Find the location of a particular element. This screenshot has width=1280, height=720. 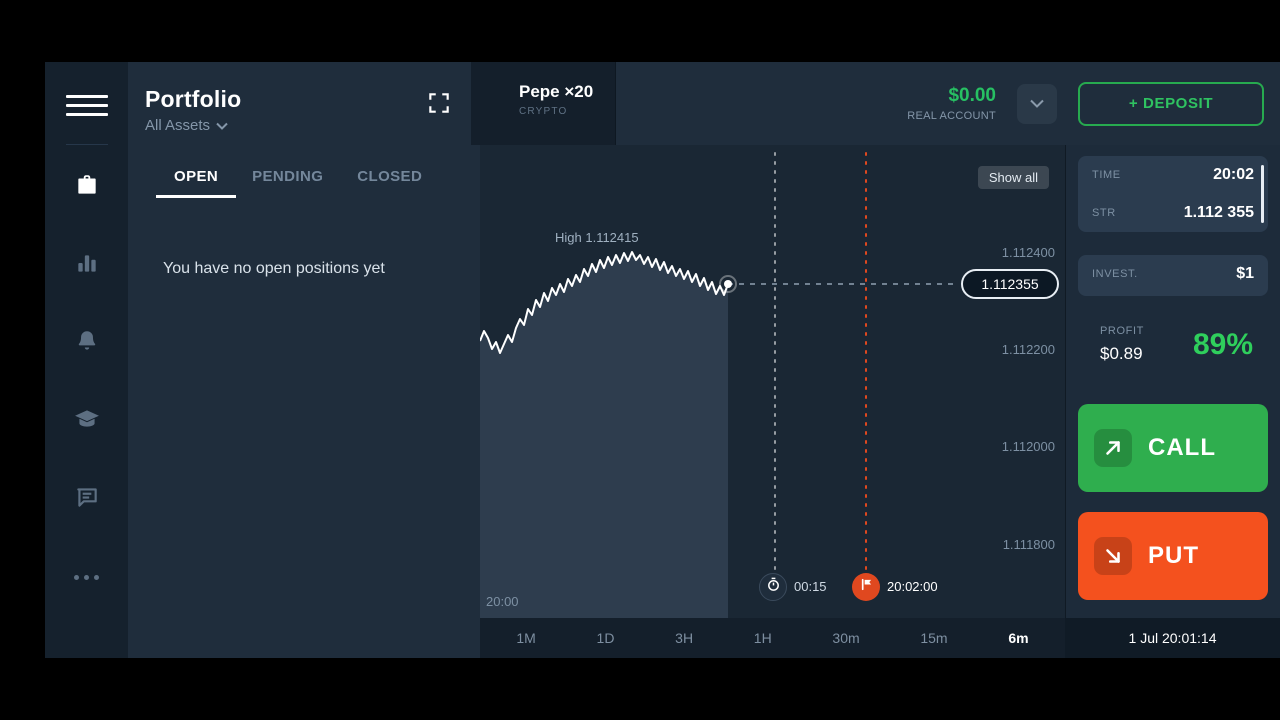

fullscreen-icon is located at coordinates (439, 105).